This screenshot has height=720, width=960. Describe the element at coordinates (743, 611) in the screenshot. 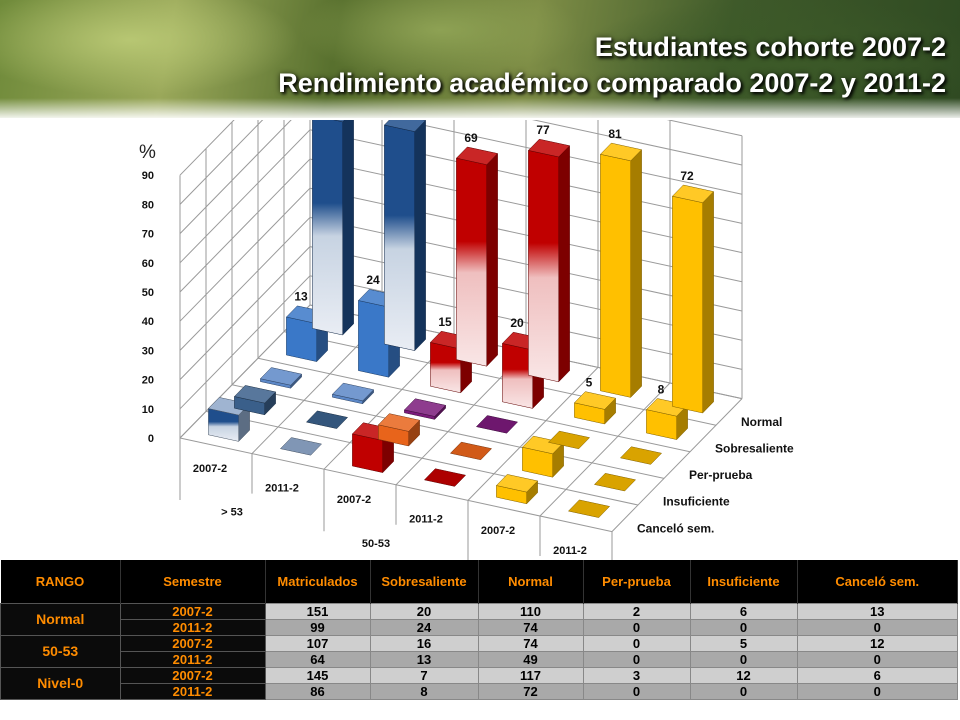

I see `insuficiente-cell: 6` at that location.